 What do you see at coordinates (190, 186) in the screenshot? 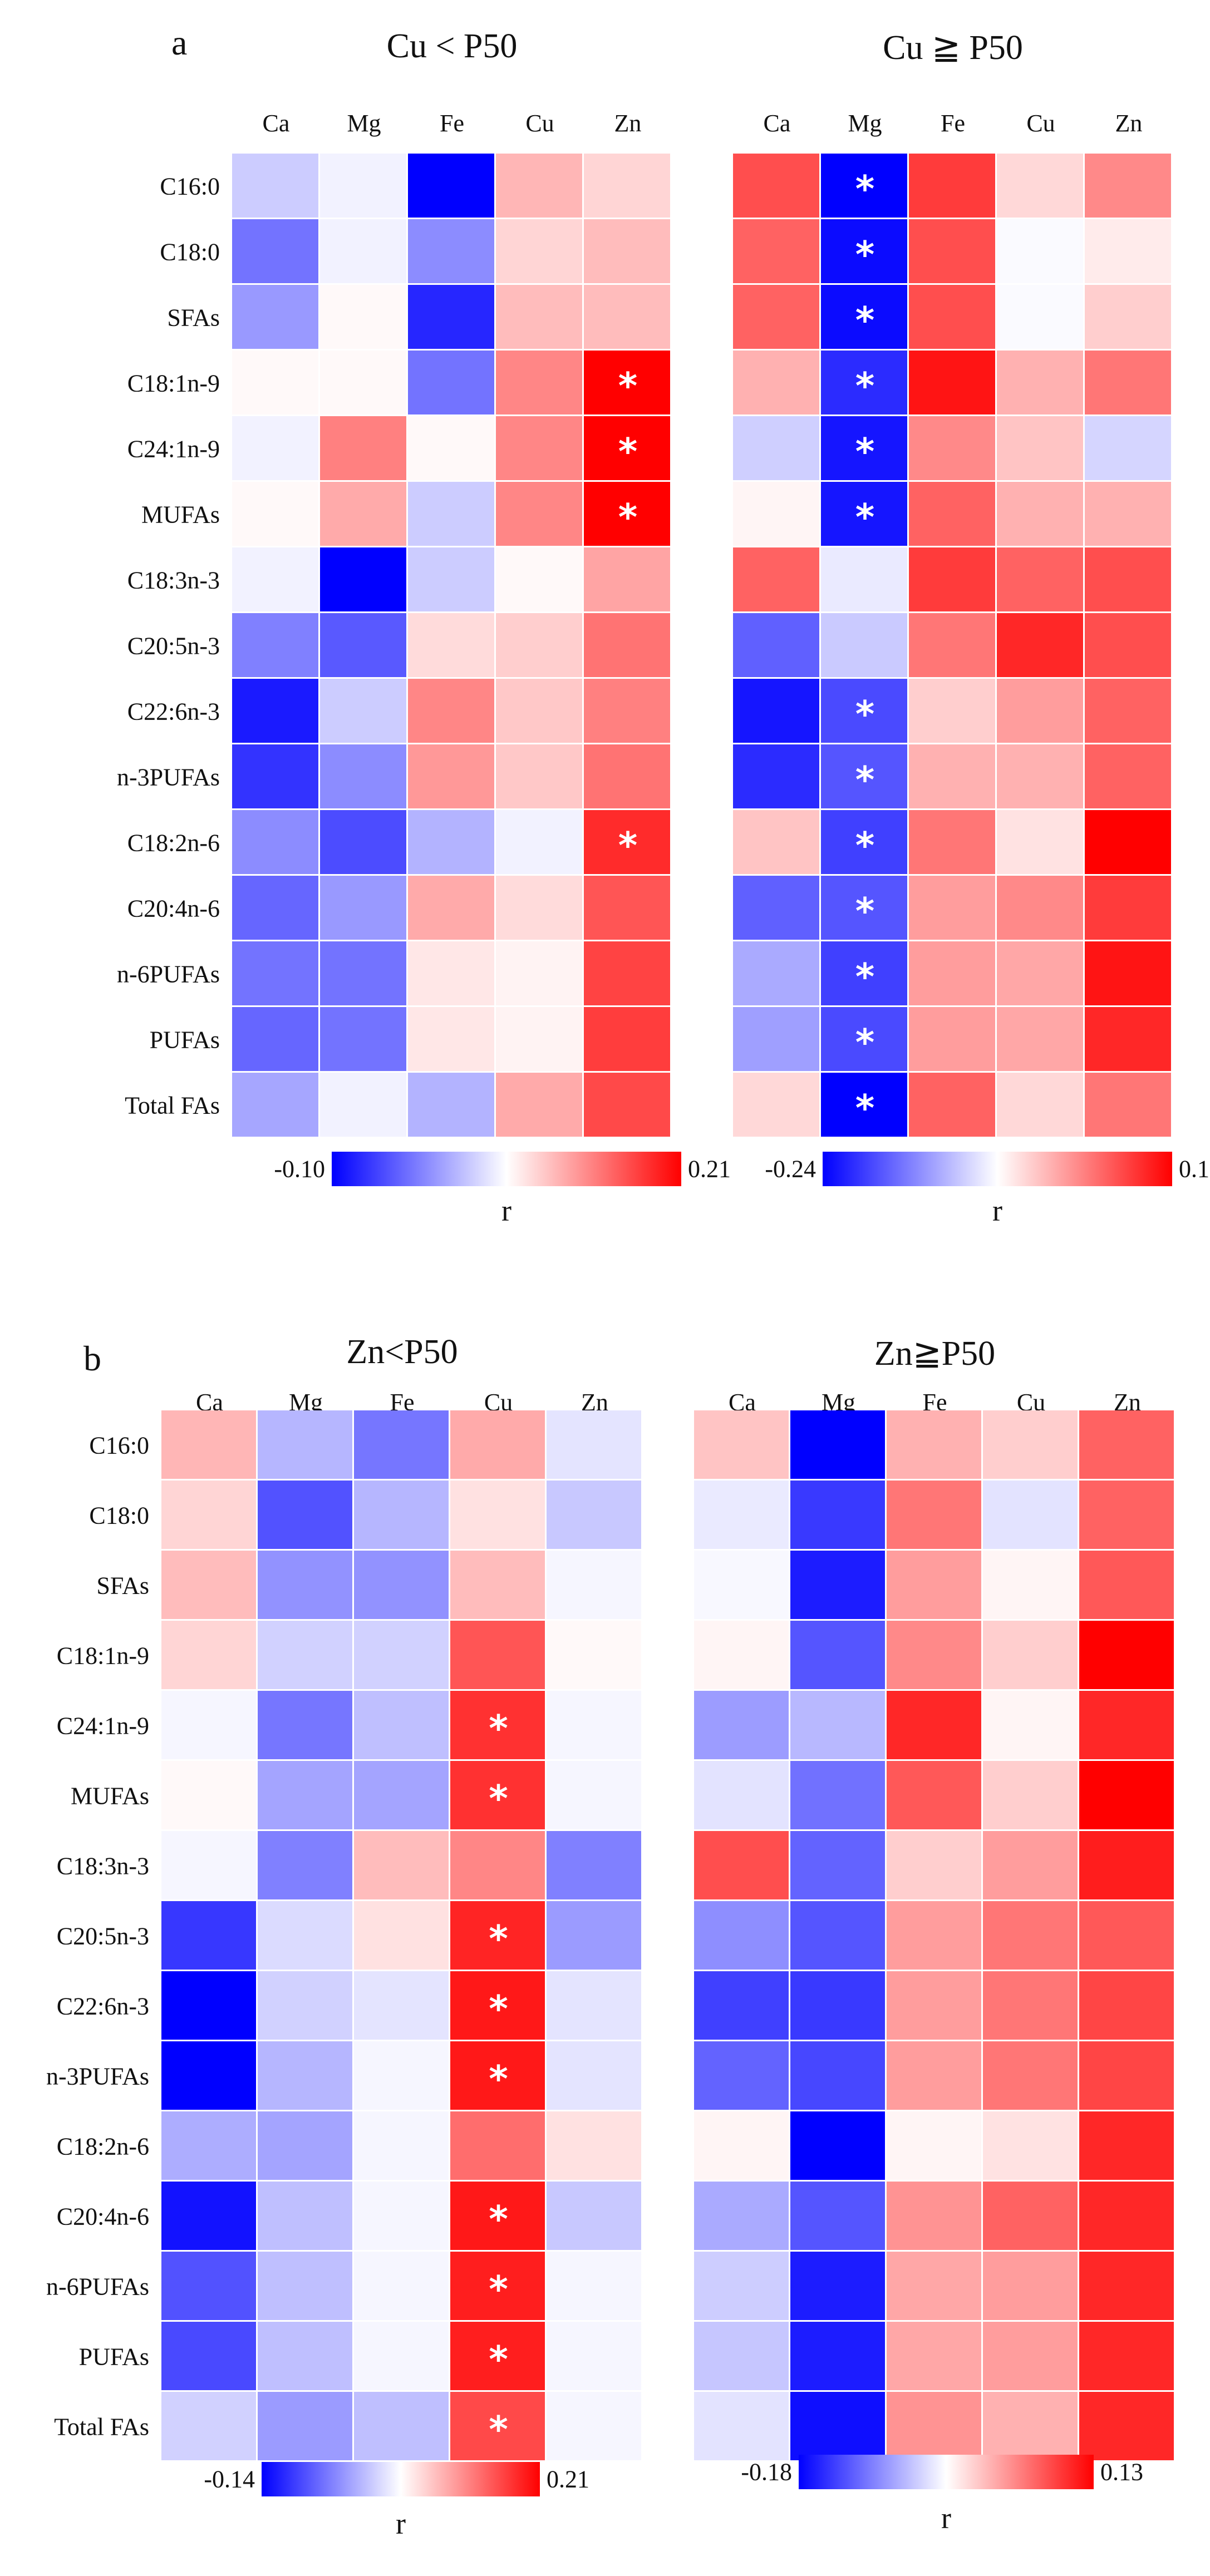
I see `row-label: C16:0` at bounding box center [190, 186].